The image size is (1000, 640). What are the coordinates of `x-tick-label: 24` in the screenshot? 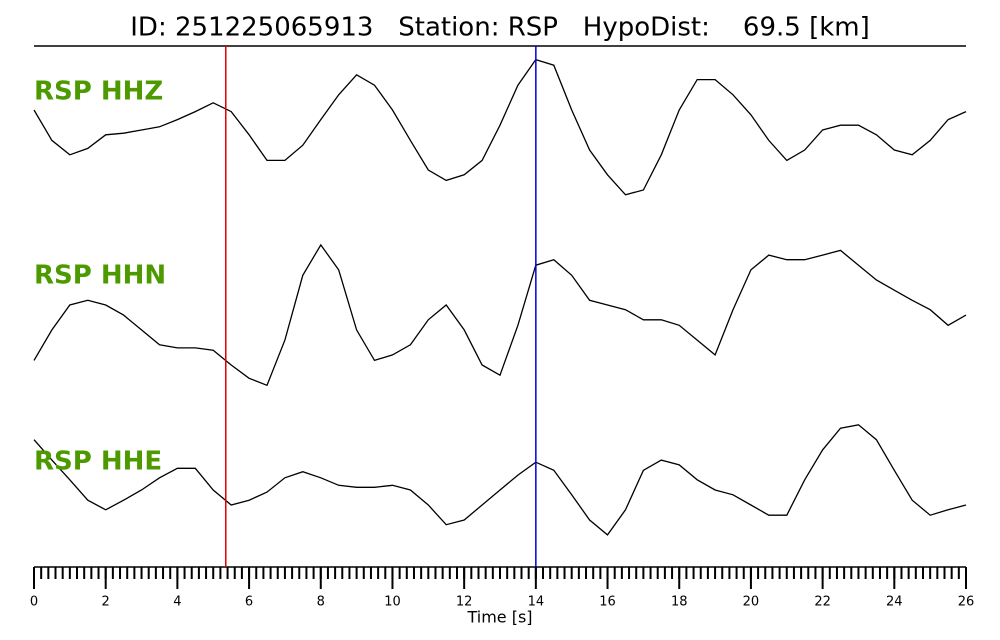 It's located at (894, 602).